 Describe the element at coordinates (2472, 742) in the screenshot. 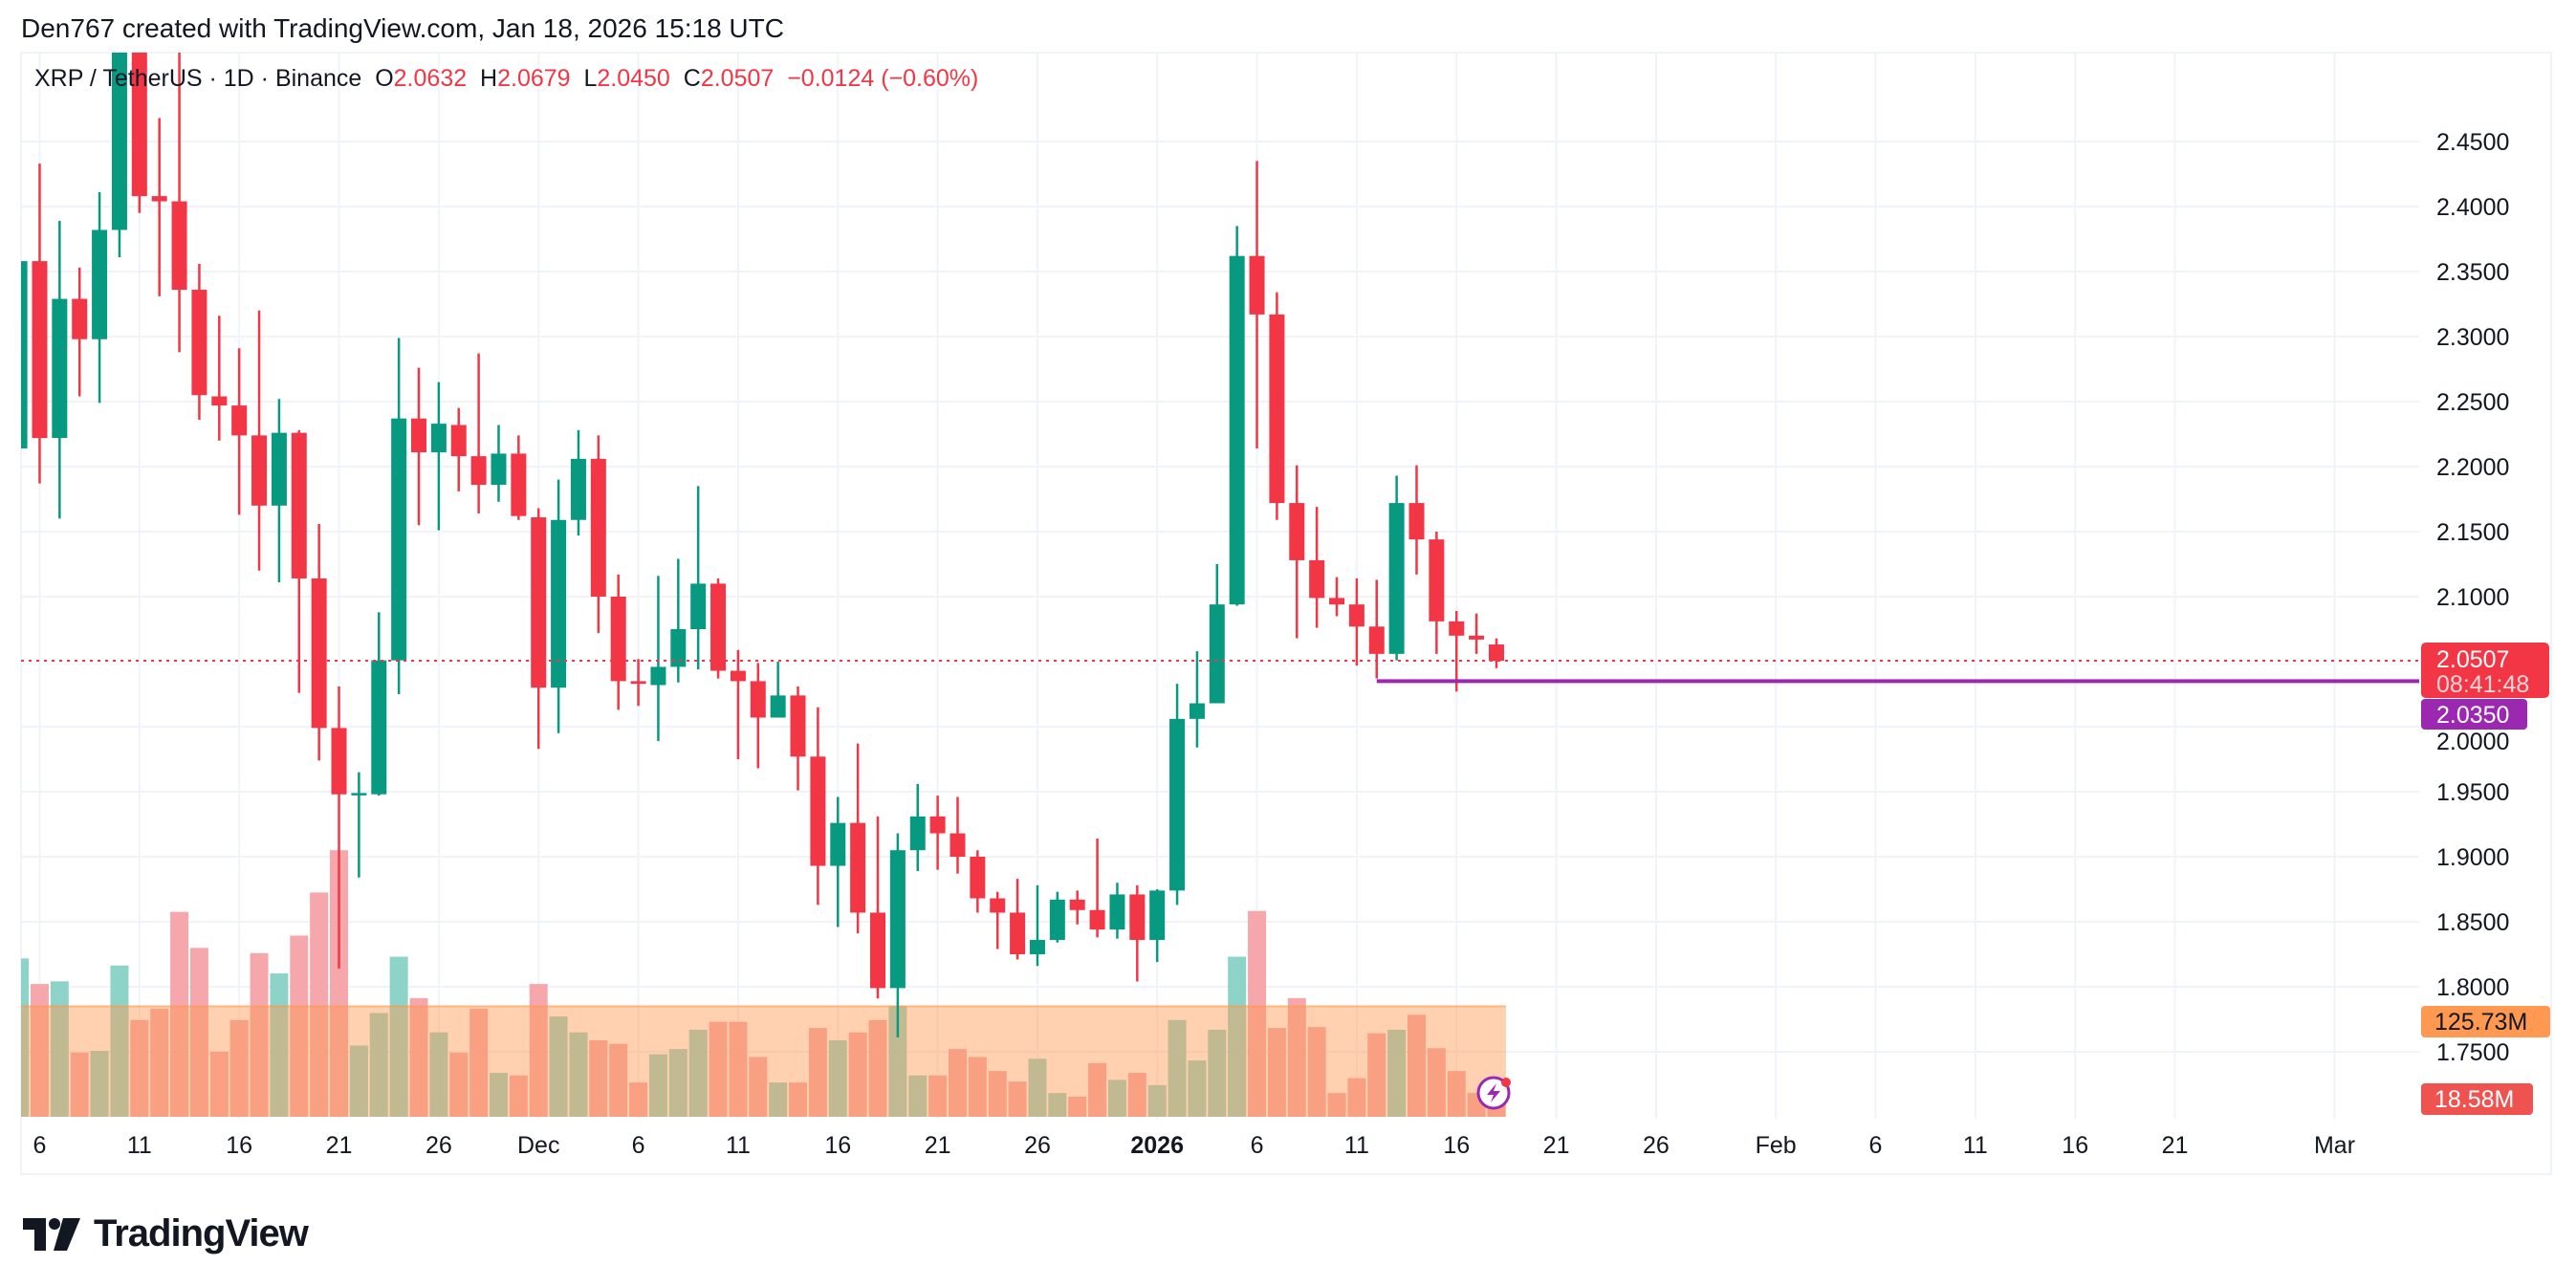

I see `price-tick-label: 2.0000` at that location.